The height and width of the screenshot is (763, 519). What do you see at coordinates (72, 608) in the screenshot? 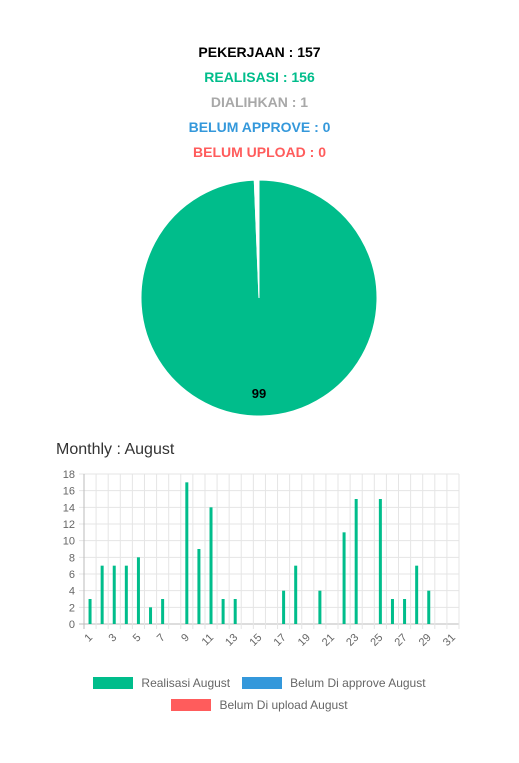
I see `y-tick-label: 2` at bounding box center [72, 608].